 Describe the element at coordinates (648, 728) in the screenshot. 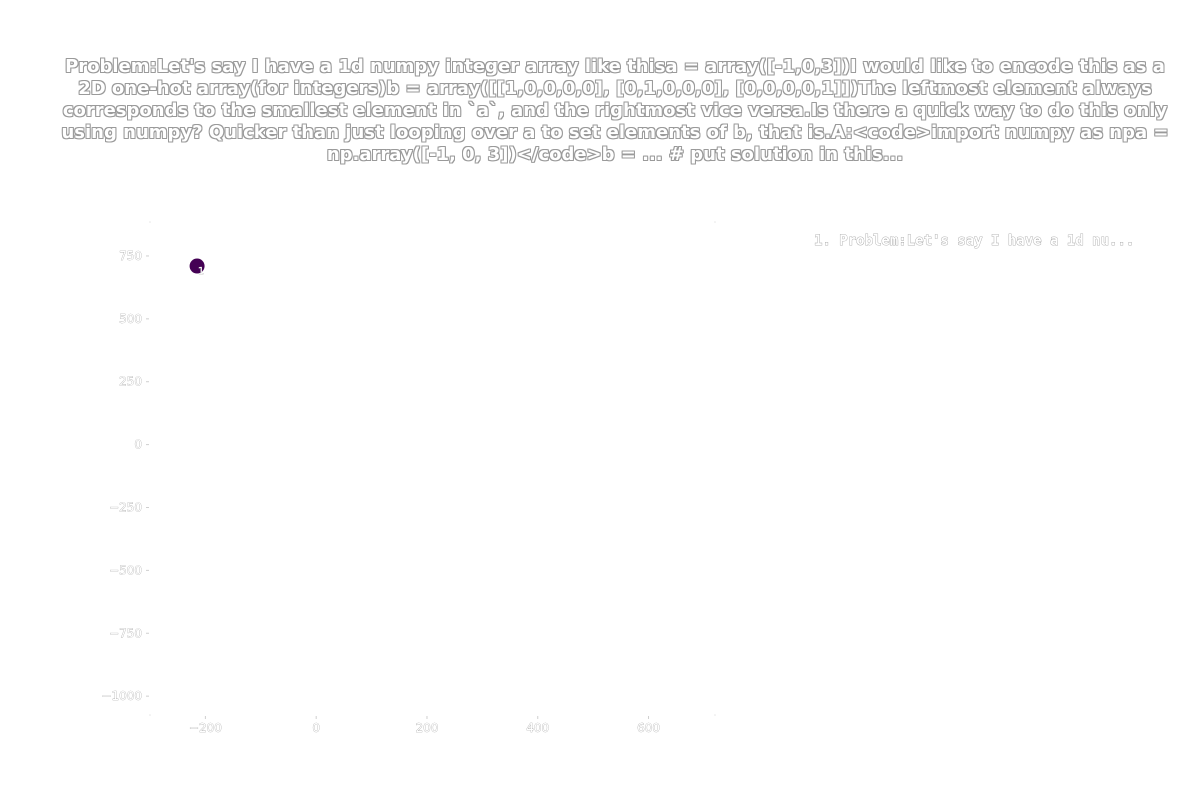

I see `x-tick-label: 600` at that location.